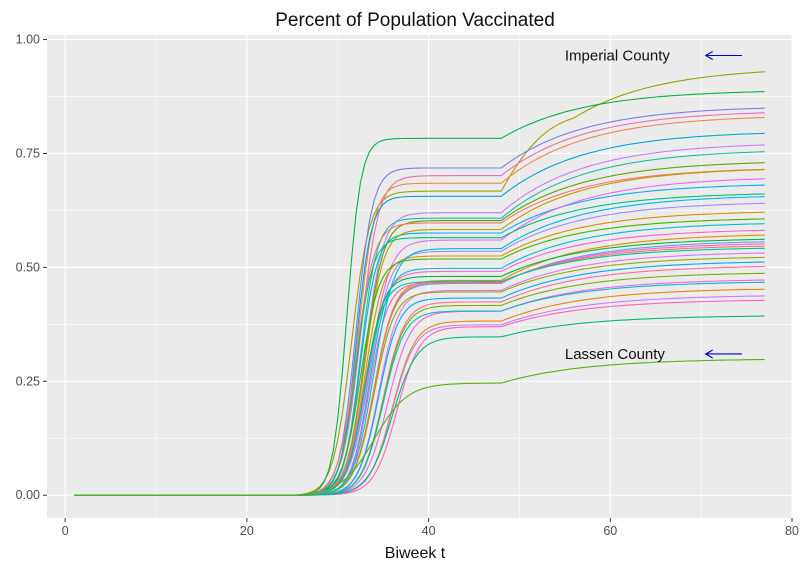  Describe the element at coordinates (415, 20) in the screenshot. I see `chart-title: Percent of Population Vaccinated` at that location.